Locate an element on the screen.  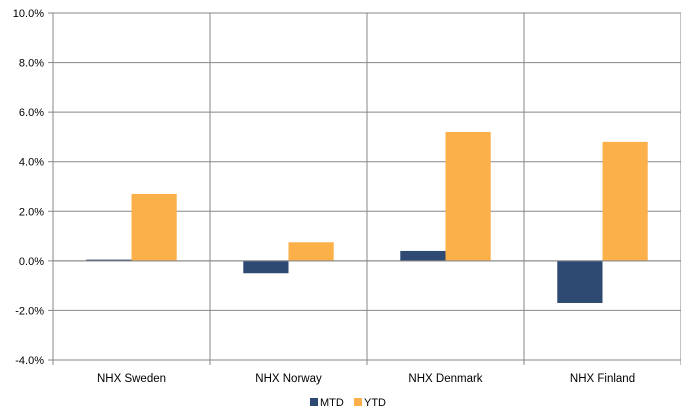
bar-ytd-nhx-denmark is located at coordinates (468, 196).